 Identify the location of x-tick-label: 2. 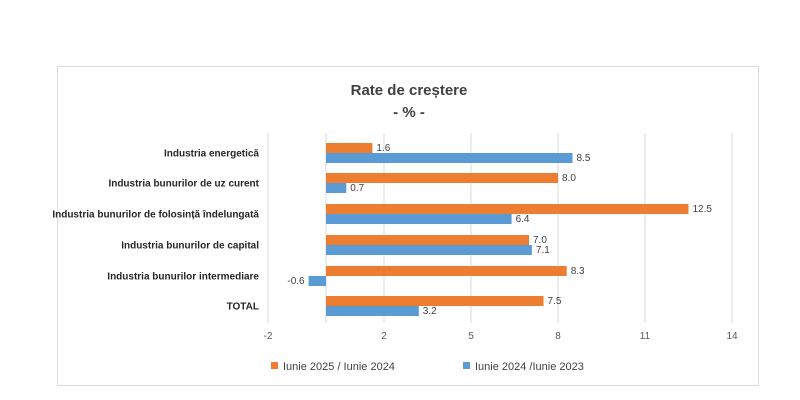
(384, 336).